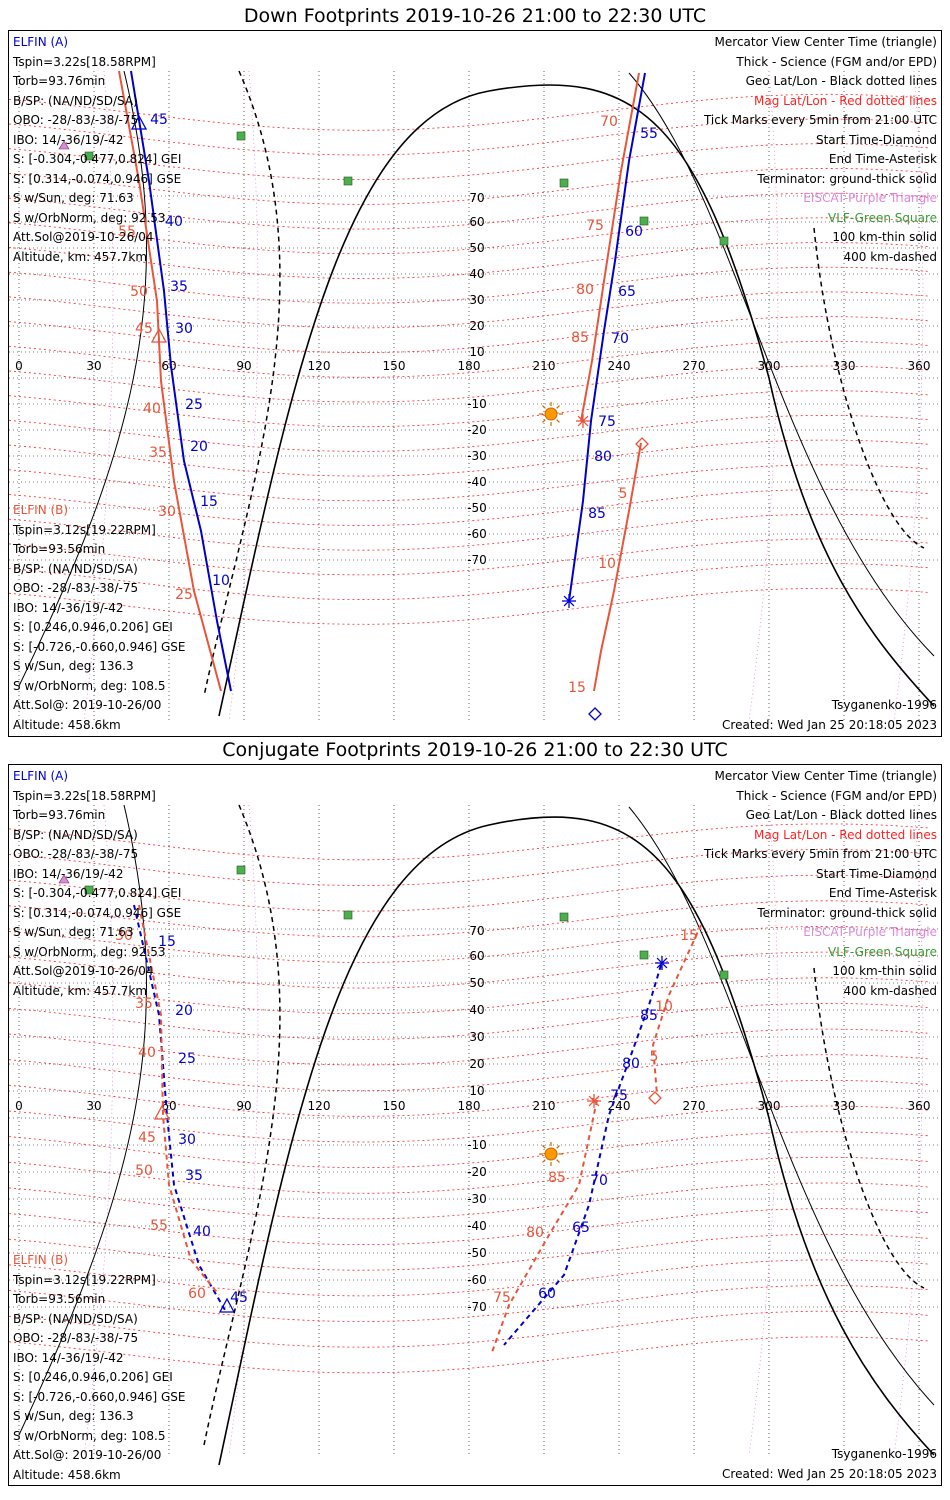 The image size is (950, 1500). Describe the element at coordinates (59, 815) in the screenshot. I see `info-line: Torb=93.76min` at that location.